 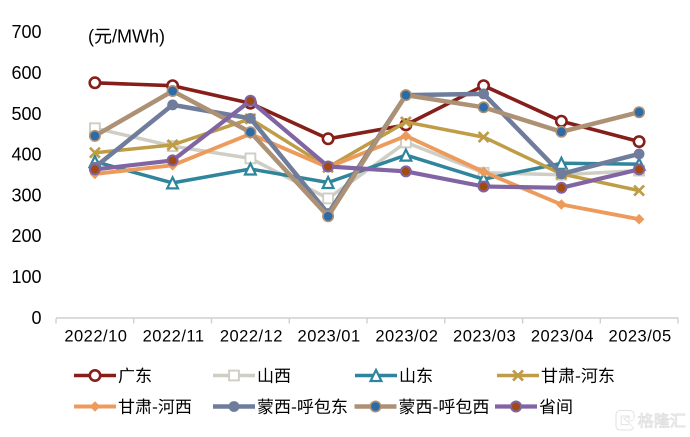 I want to click on svg-text: 2023/04, so click(x=562, y=337).